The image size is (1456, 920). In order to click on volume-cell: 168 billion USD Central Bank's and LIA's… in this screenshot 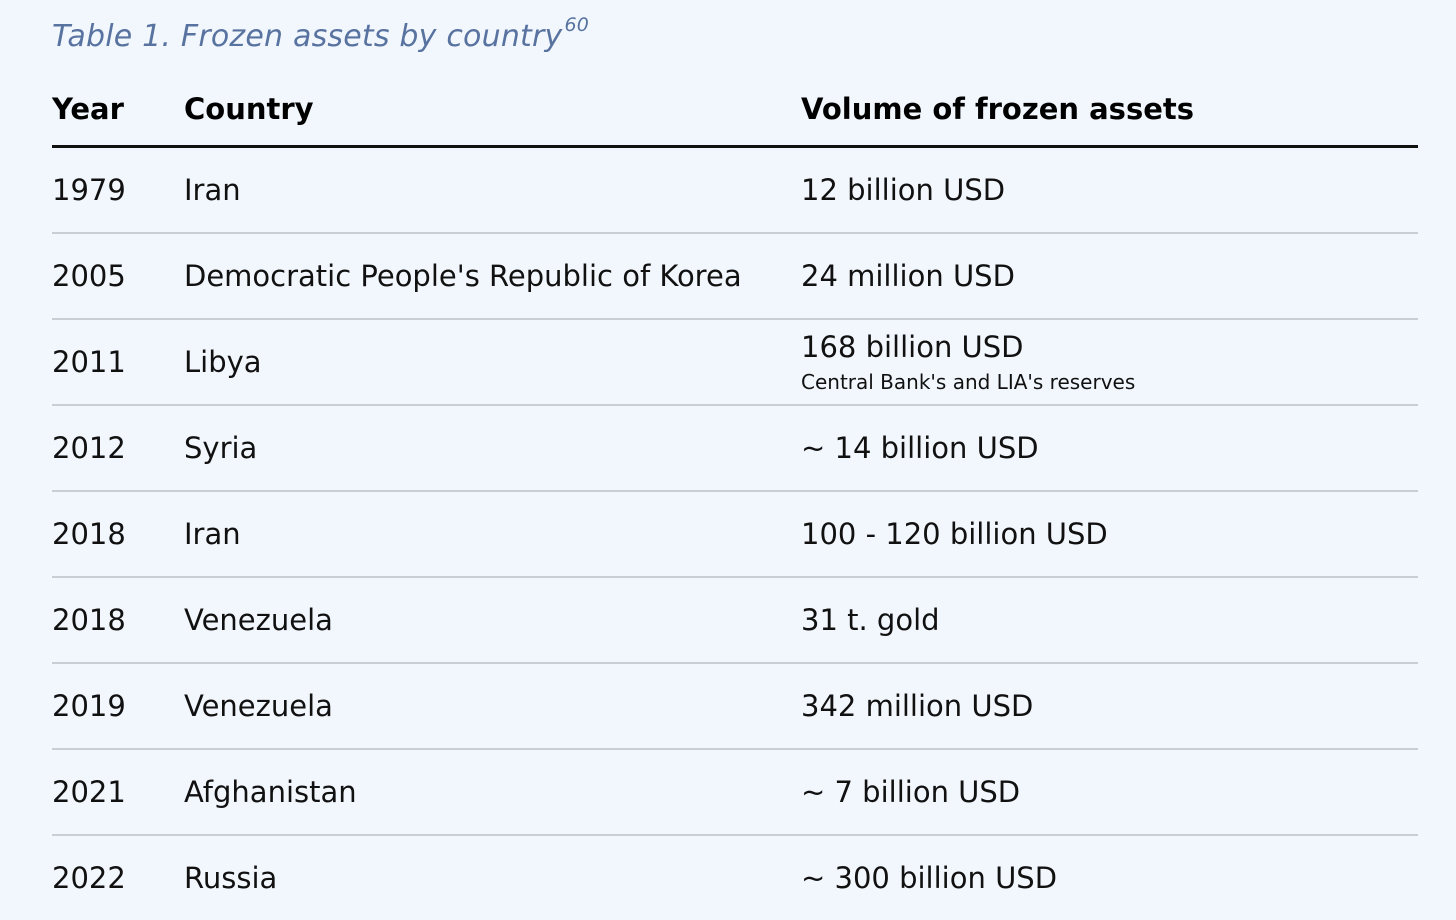, I will do `click(968, 362)`.